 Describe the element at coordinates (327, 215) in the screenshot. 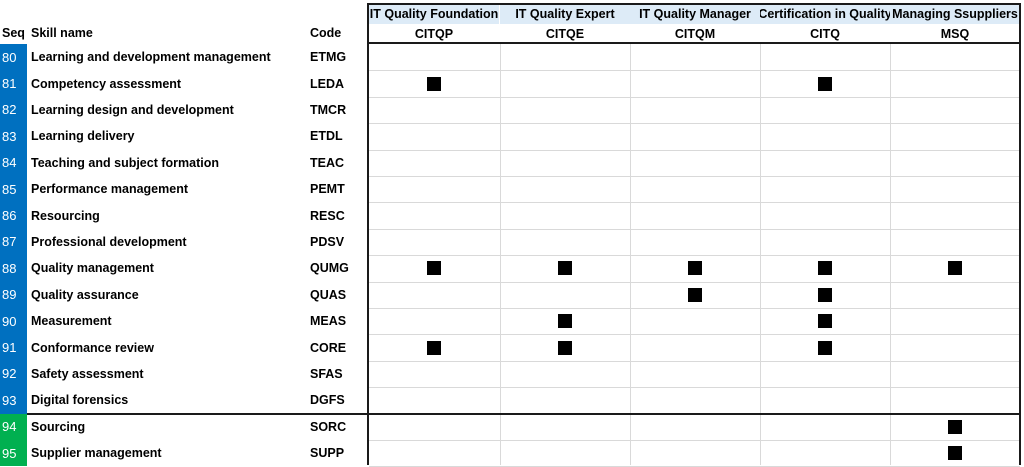

I see `skill-code-cell: RESC` at that location.